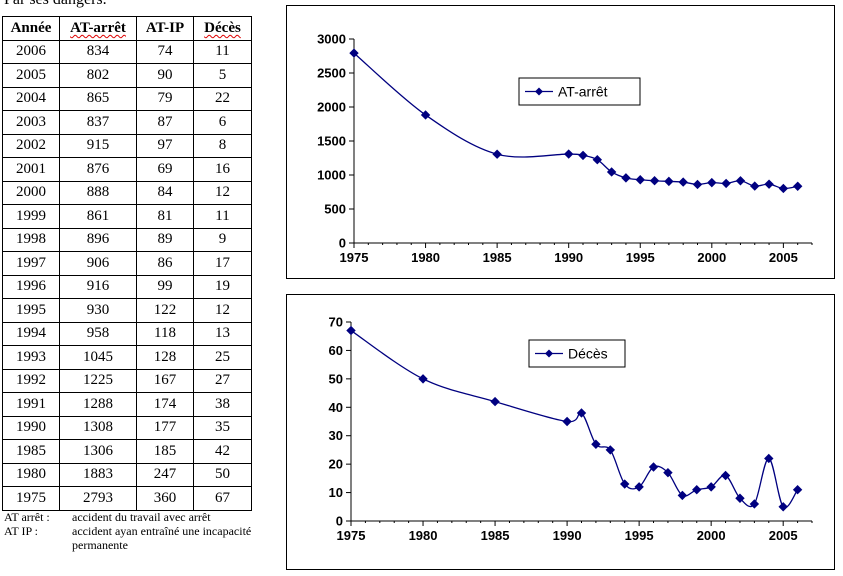 This screenshot has height=576, width=843. What do you see at coordinates (165, 28) in the screenshot?
I see `header-at-ip: AT-IP` at bounding box center [165, 28].